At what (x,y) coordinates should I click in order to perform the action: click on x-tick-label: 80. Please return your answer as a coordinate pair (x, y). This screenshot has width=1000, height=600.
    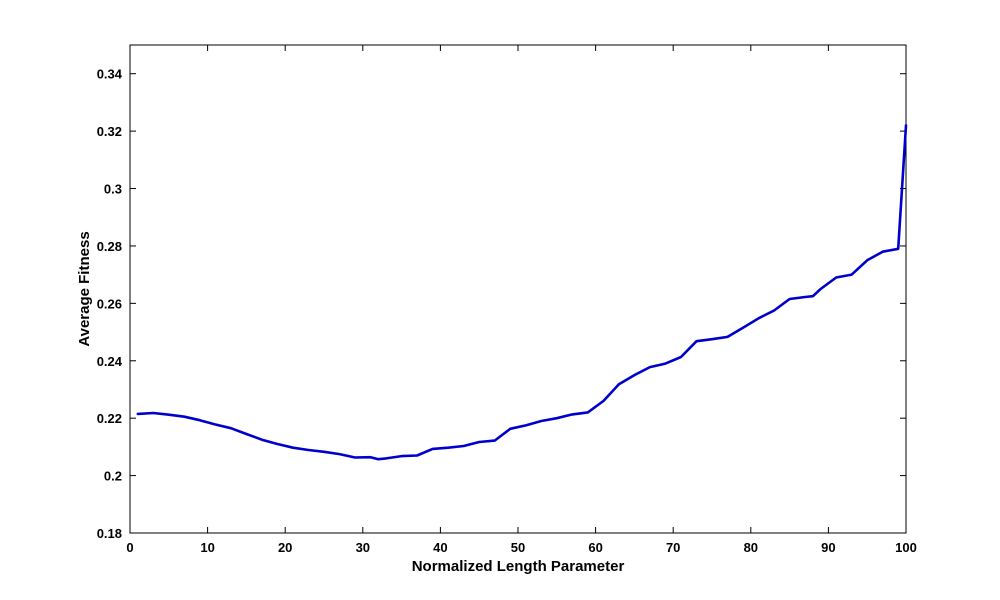
    Looking at the image, I should click on (751, 547).